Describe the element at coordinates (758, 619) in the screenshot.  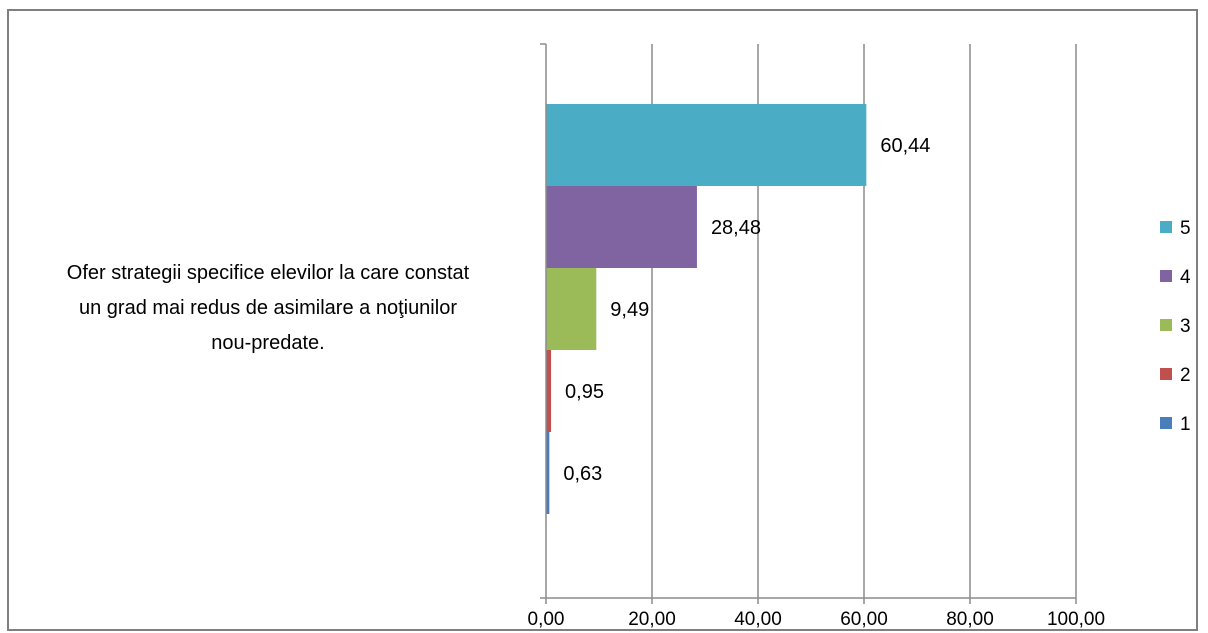
I see `x-tick-label: 40,00` at that location.